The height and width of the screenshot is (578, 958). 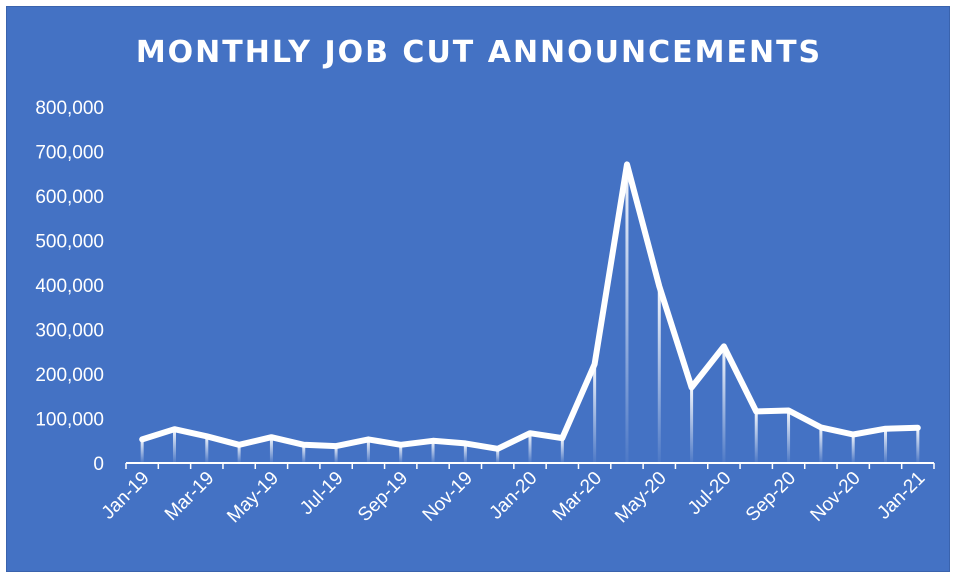 I want to click on y-tick-label: 700,000, so click(x=69, y=153).